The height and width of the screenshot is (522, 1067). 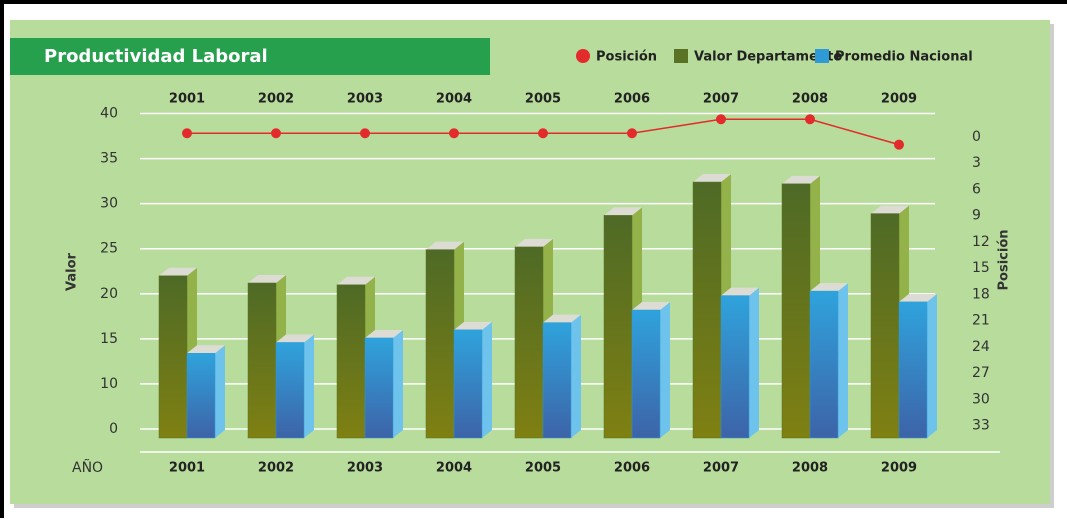 What do you see at coordinates (632, 99) in the screenshot?
I see `x-tick-label-top: 2006` at bounding box center [632, 99].